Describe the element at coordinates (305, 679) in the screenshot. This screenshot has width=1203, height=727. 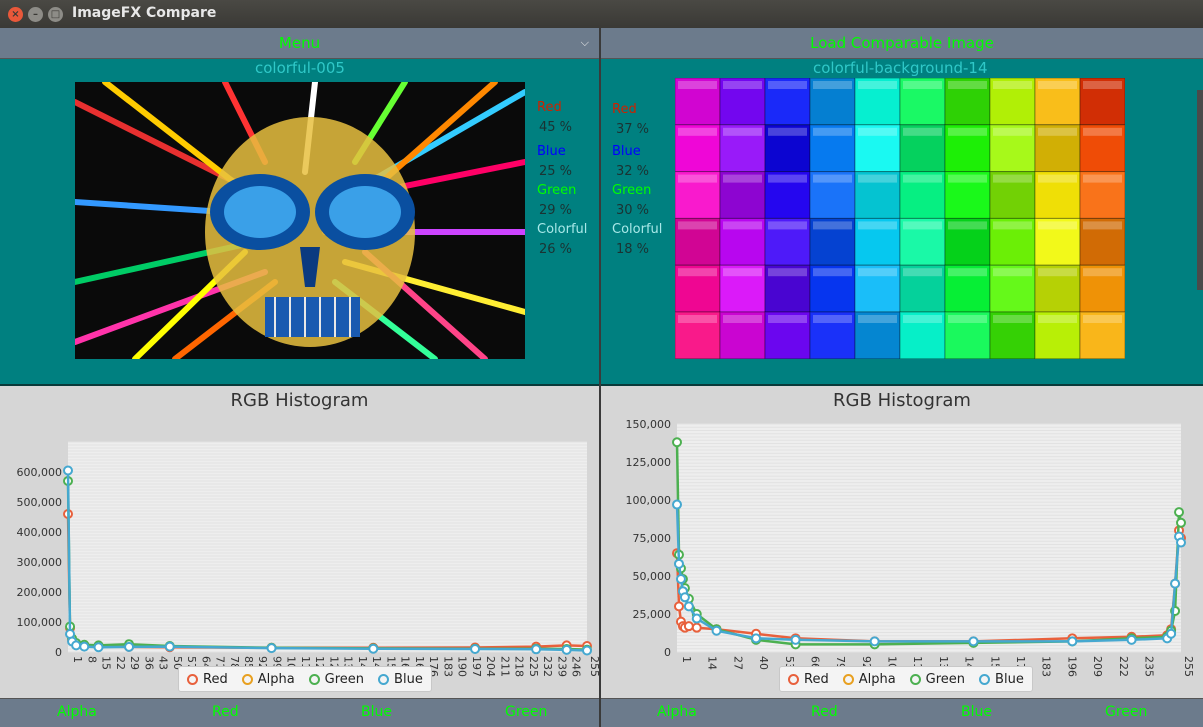
I see `left-histogram-legend: Red Alpha Green Blue` at that location.